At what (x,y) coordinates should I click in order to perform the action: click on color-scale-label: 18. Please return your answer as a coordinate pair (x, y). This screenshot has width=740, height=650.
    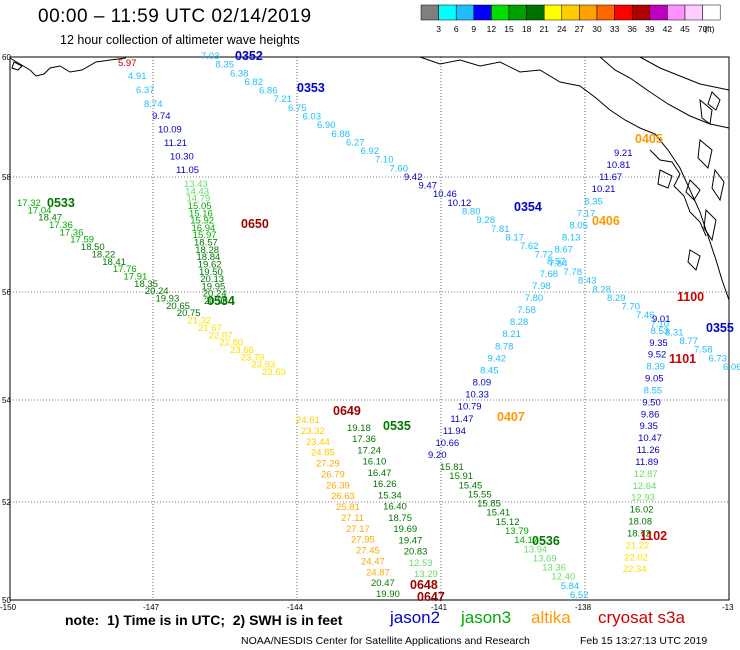
    Looking at the image, I should click on (527, 29).